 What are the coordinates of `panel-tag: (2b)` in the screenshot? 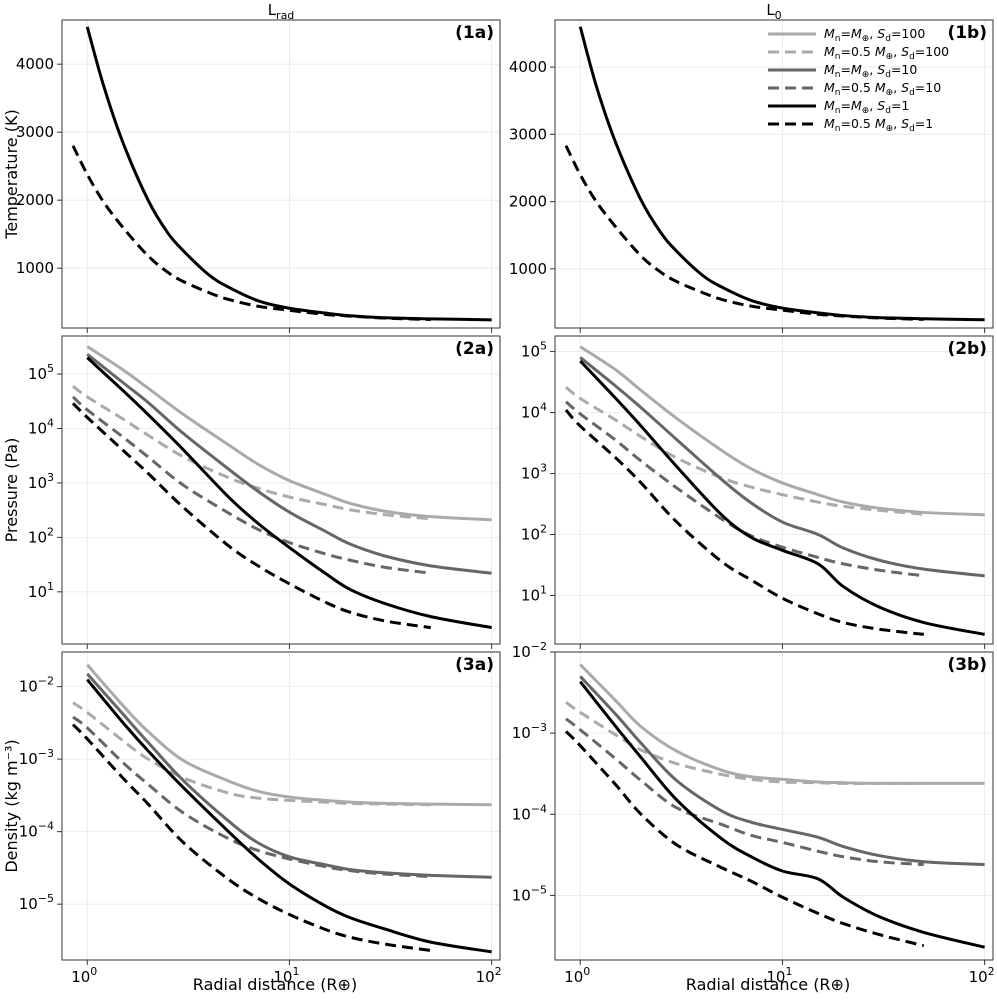 It's located at (967, 349).